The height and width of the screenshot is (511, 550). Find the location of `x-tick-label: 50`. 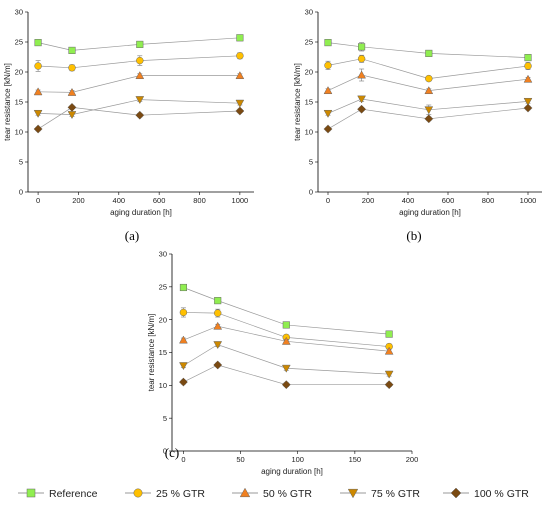

x-tick-label: 50 is located at coordinates (240, 459).